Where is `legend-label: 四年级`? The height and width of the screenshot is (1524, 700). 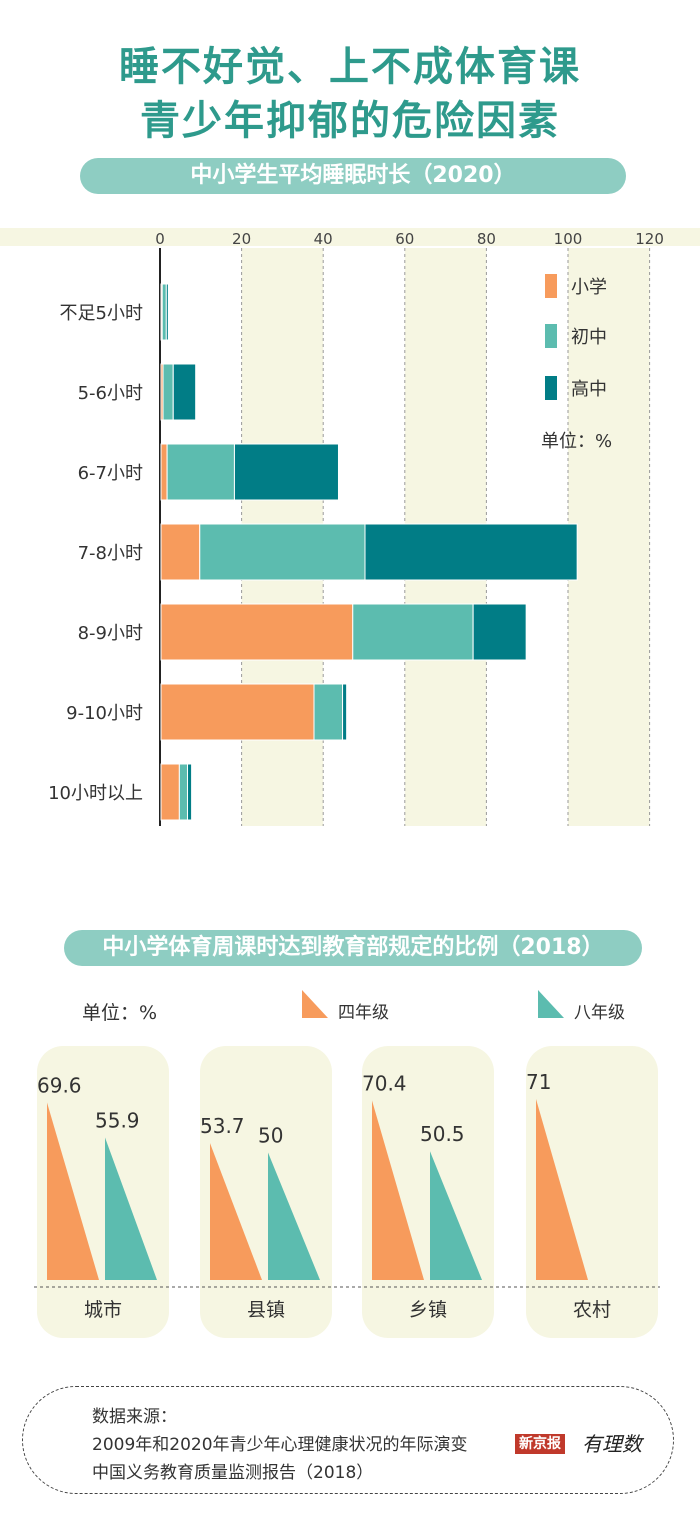 legend-label: 四年级 is located at coordinates (363, 1013).